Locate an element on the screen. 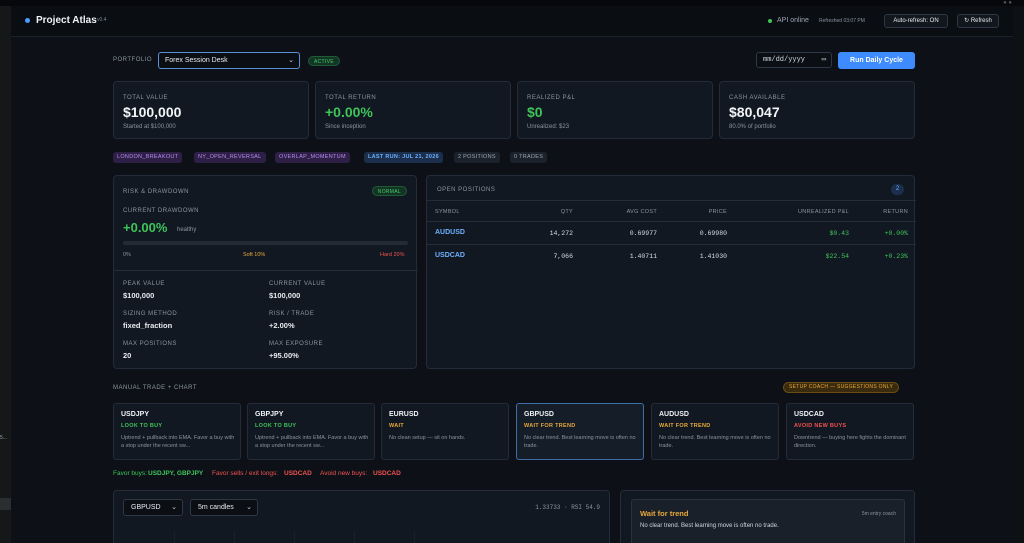 The image size is (1024, 543). pair-description: No clean setup — sit on hands. is located at coordinates (427, 438).